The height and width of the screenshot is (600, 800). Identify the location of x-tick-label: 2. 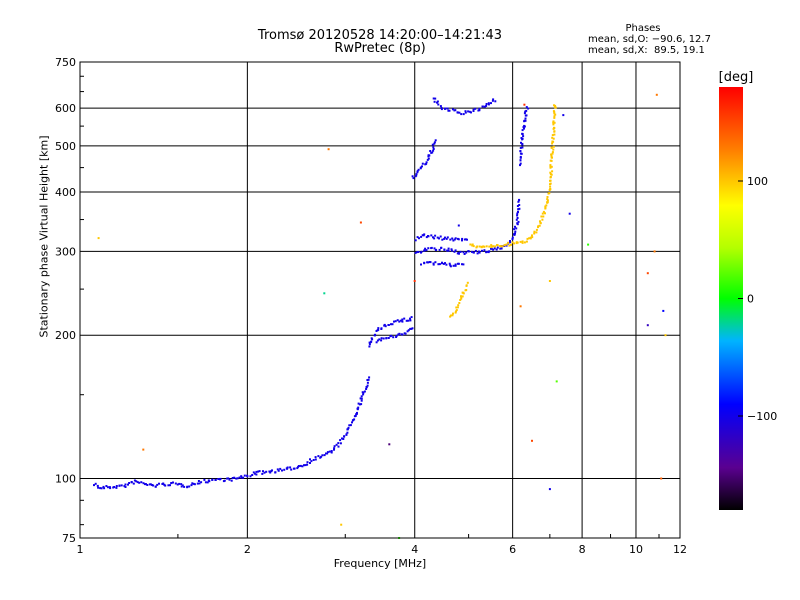
(247, 549).